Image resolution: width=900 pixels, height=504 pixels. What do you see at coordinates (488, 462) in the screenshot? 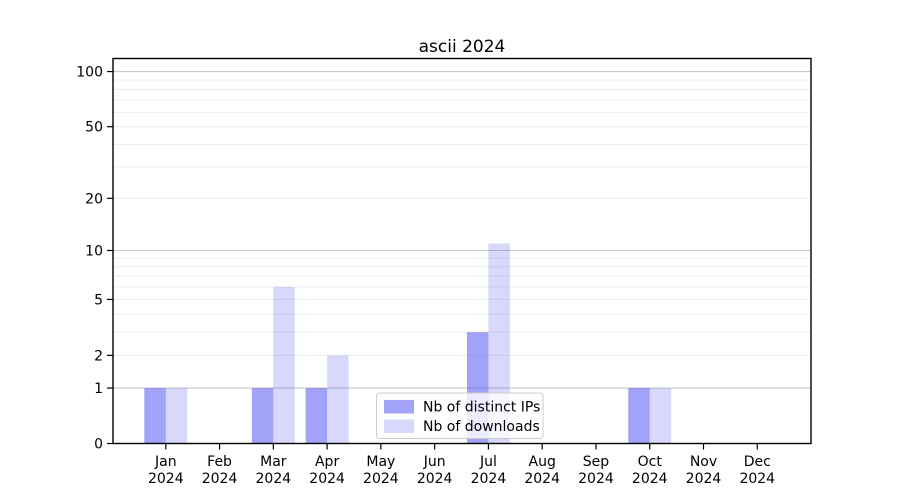
I see `x-tick-label-month: Jul` at bounding box center [488, 462].